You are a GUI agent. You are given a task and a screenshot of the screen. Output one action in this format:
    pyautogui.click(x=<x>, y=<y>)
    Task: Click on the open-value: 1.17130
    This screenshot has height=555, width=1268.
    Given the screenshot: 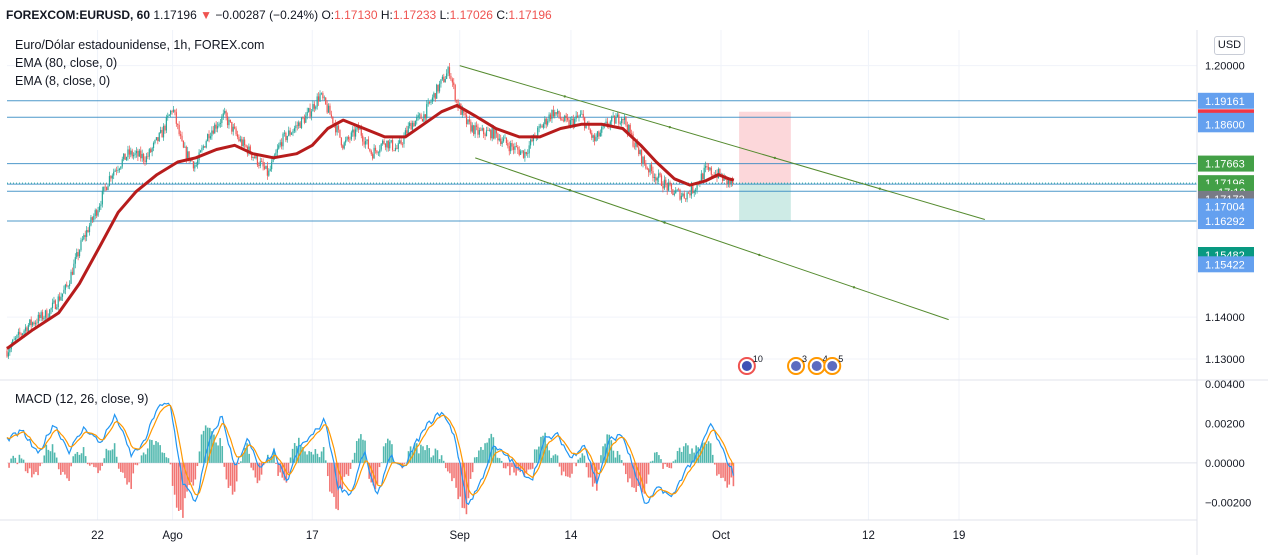 What is the action you would take?
    pyautogui.click(x=356, y=15)
    